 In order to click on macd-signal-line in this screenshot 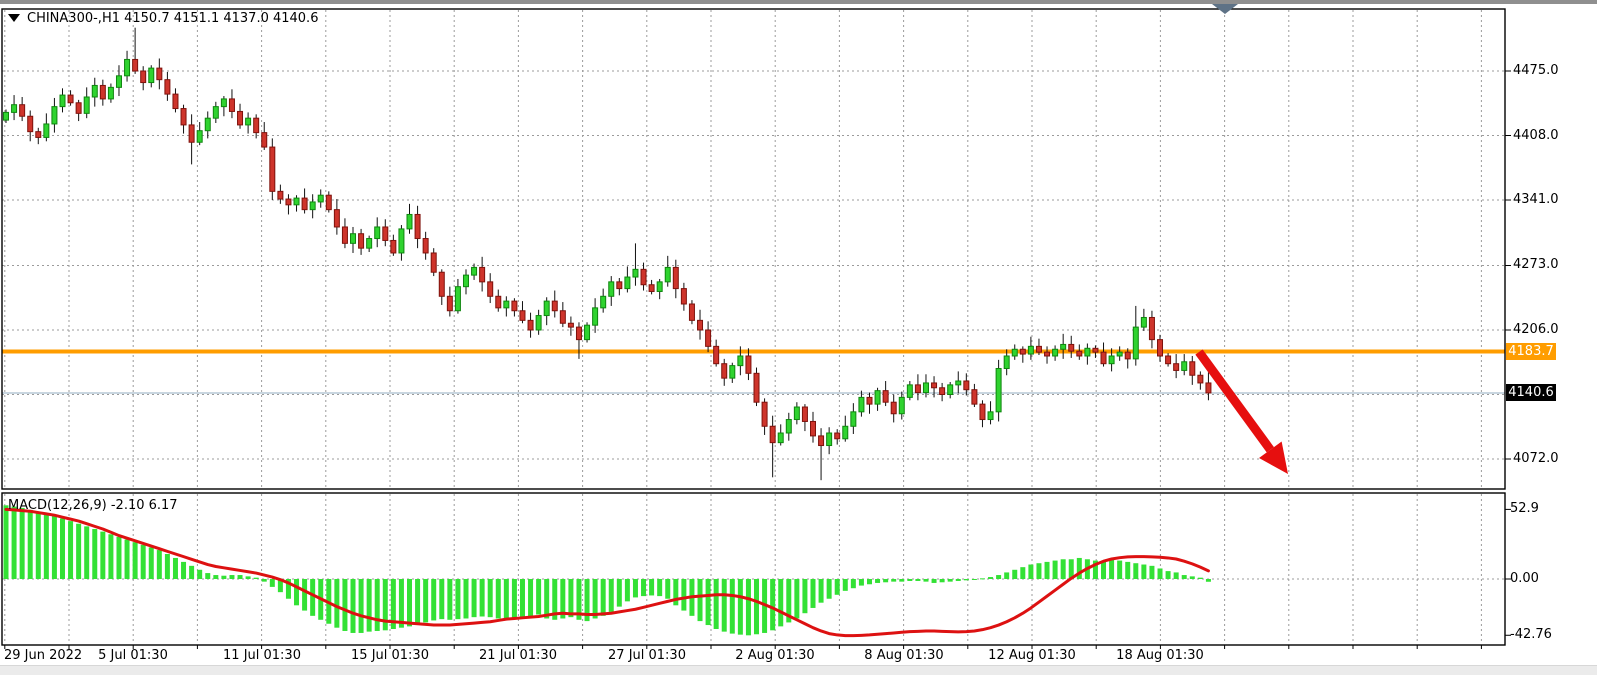, I will do `click(607, 572)`.